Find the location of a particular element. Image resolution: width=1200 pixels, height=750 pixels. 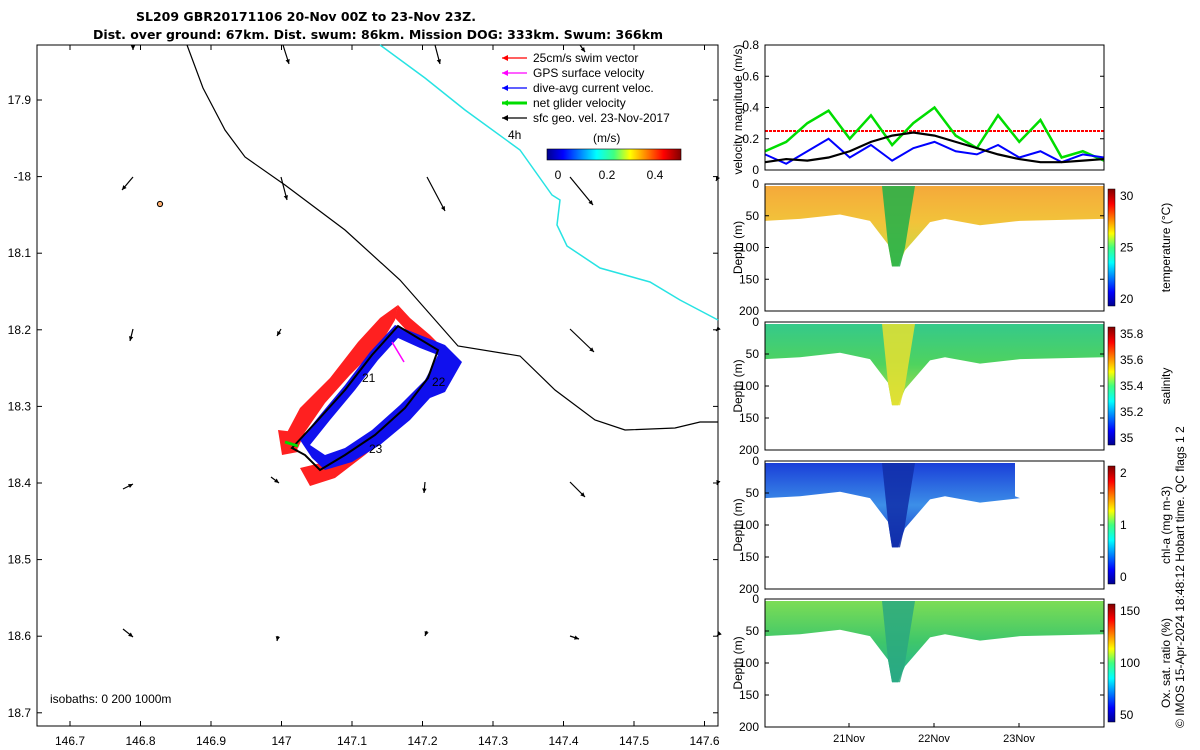

colorbar-tick-label: 50 is located at coordinates (1127, 715).